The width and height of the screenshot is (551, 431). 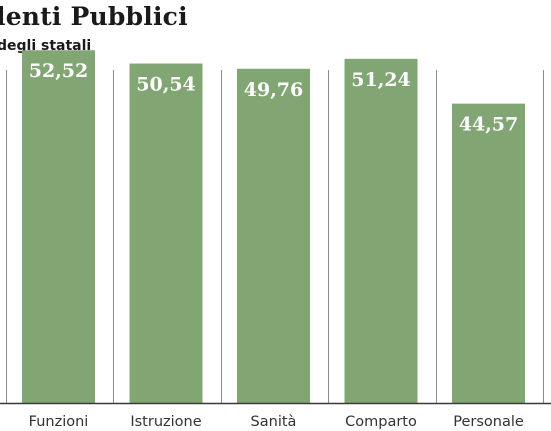 I want to click on chart-title: lenti Pubblici, so click(x=94, y=16).